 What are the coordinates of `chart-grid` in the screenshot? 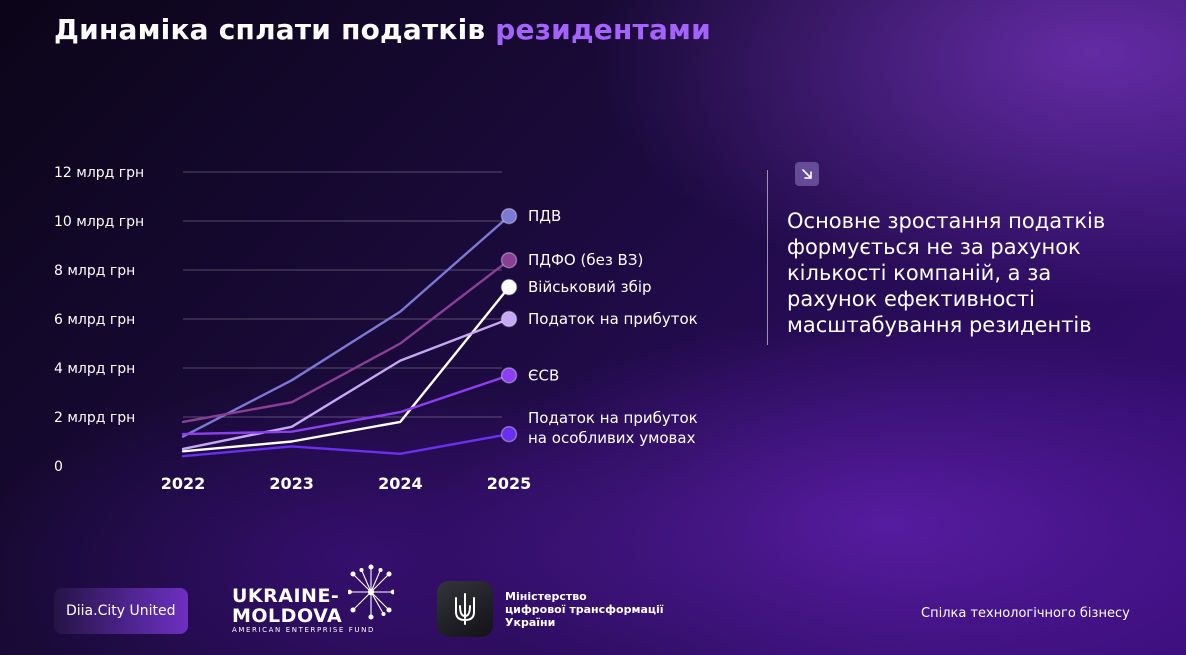 It's located at (342, 294).